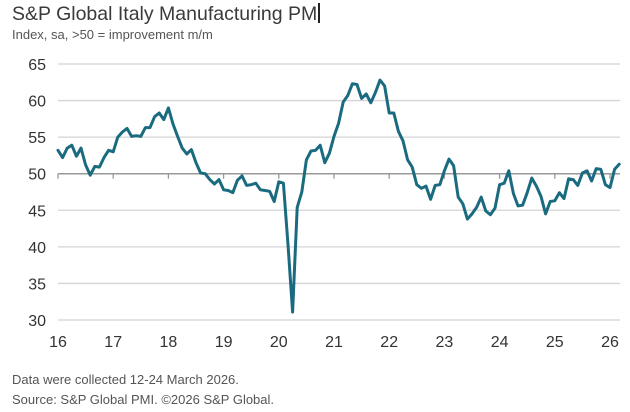  I want to click on y-tick-label: 45, so click(37, 211).